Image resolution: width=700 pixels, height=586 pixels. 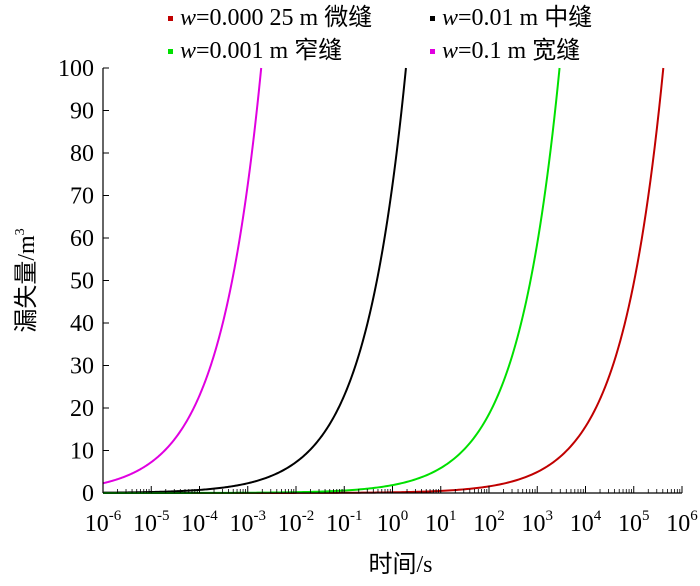 I want to click on x-tick-label: 10⁻⁵, so click(x=151, y=522).